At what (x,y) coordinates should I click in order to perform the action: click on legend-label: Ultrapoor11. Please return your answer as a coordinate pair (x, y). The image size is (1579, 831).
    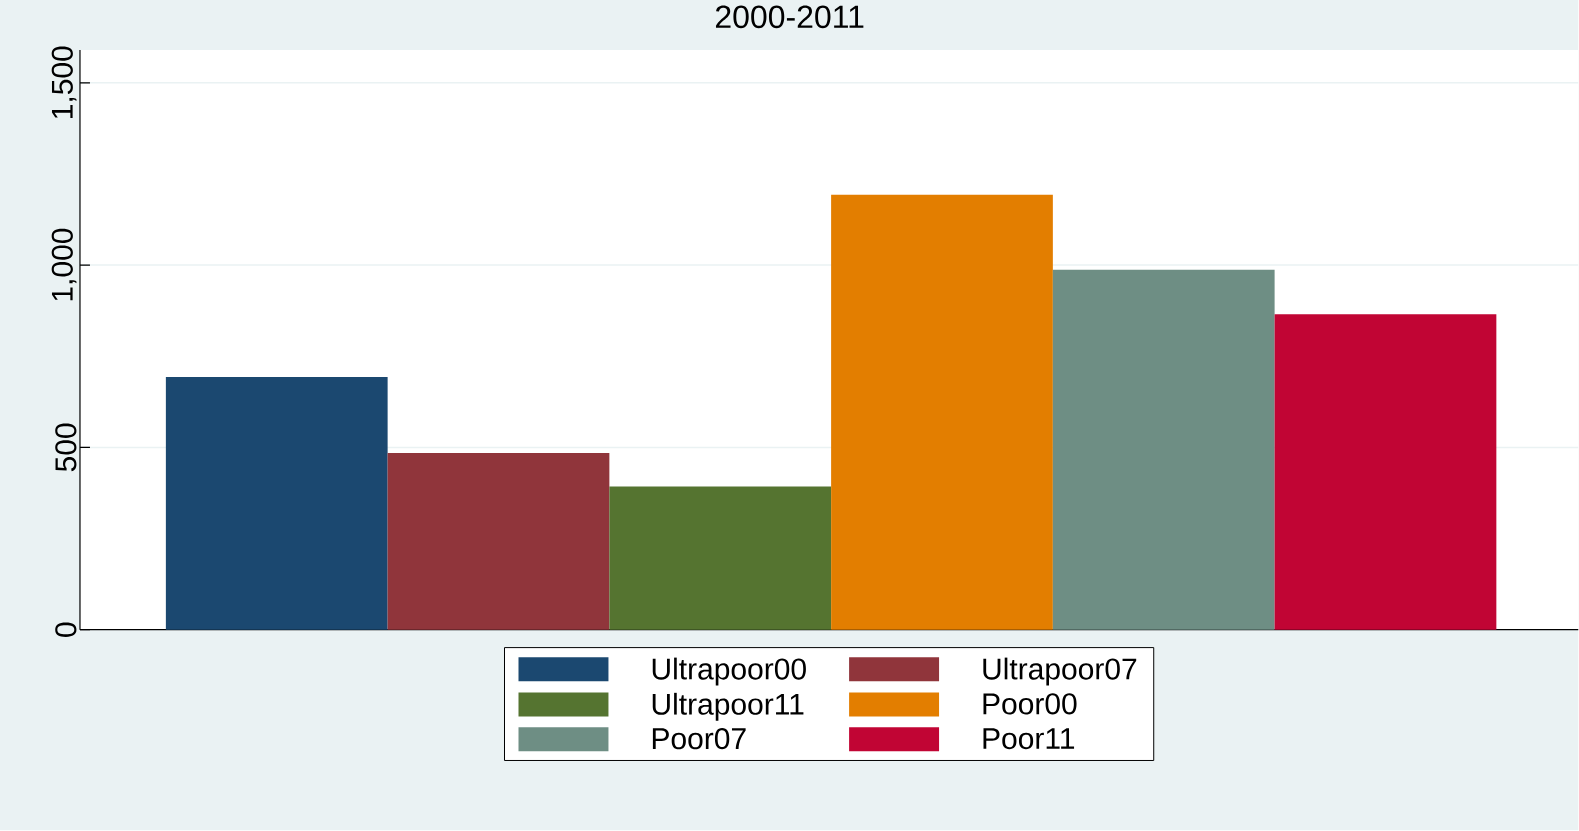
    Looking at the image, I should click on (728, 707).